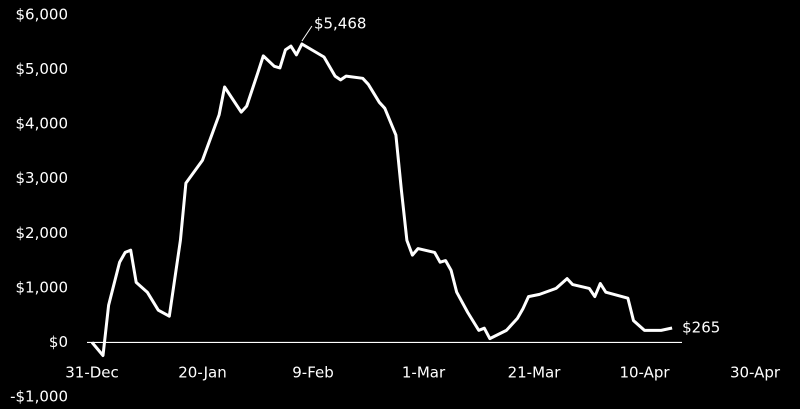  What do you see at coordinates (535, 373) in the screenshot?
I see `x-tick-label: 21-Mar` at bounding box center [535, 373].